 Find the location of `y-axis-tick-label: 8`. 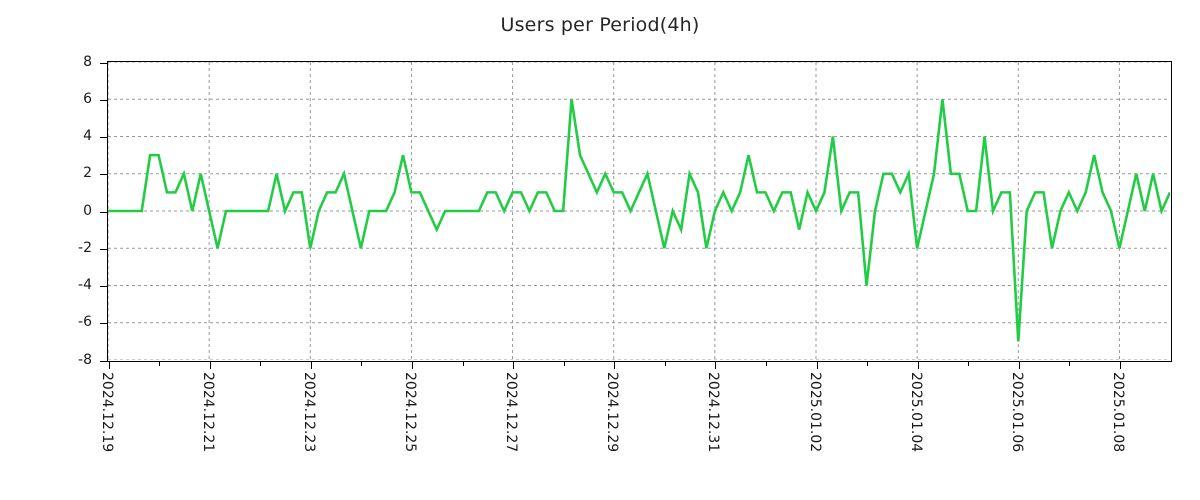

y-axis-tick-label: 8 is located at coordinates (87, 61).